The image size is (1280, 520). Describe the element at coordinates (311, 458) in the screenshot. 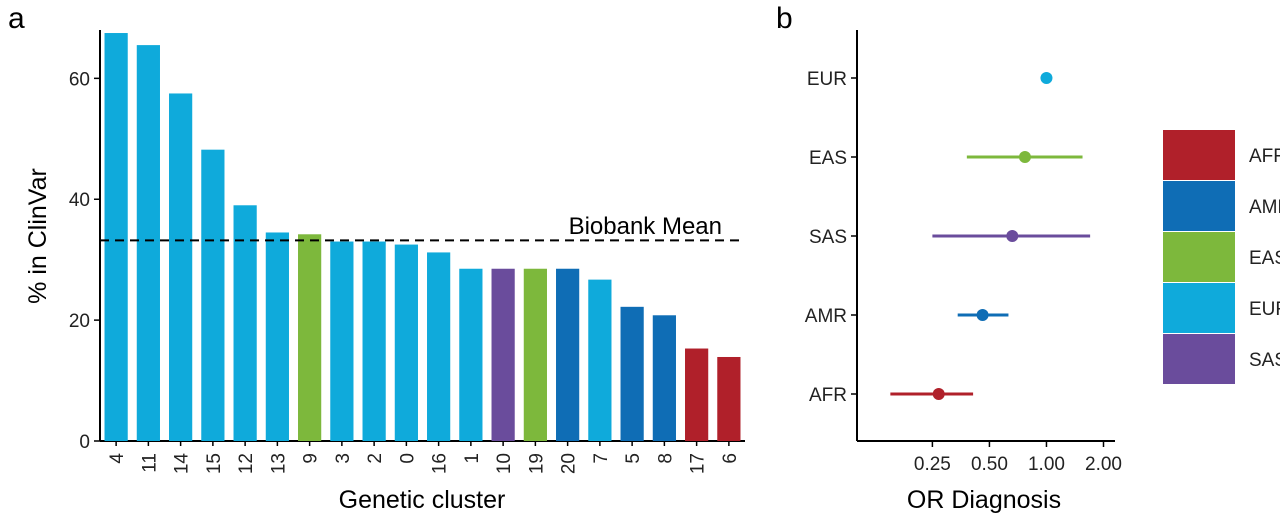

I see `x-tick-label: 9` at that location.